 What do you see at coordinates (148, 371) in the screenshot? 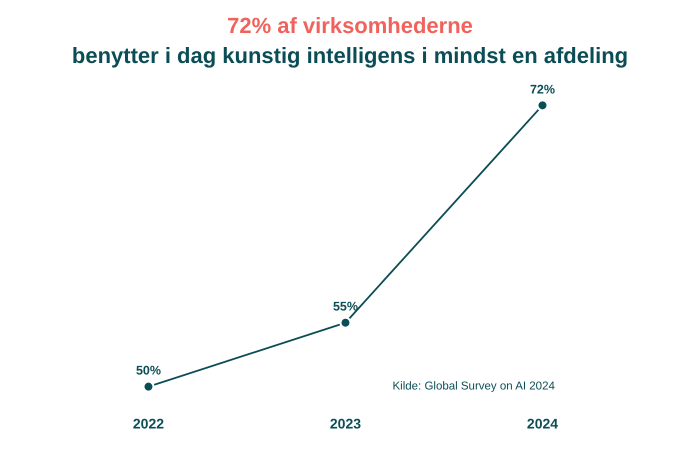
I see `data-label: 50%` at bounding box center [148, 371].